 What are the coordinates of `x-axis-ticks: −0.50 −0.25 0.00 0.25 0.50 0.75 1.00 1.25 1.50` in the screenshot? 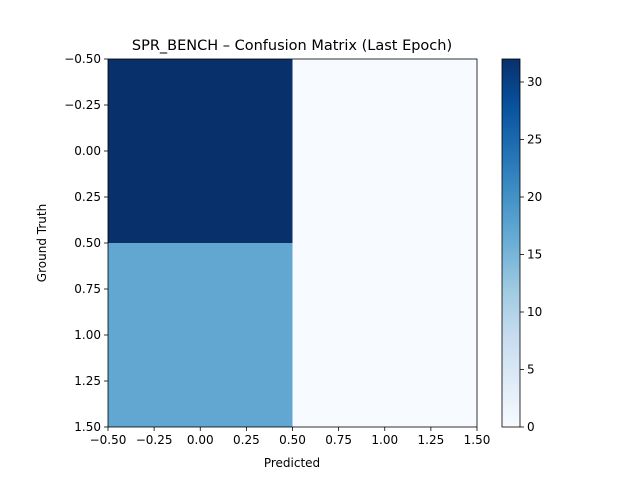 It's located at (290, 437).